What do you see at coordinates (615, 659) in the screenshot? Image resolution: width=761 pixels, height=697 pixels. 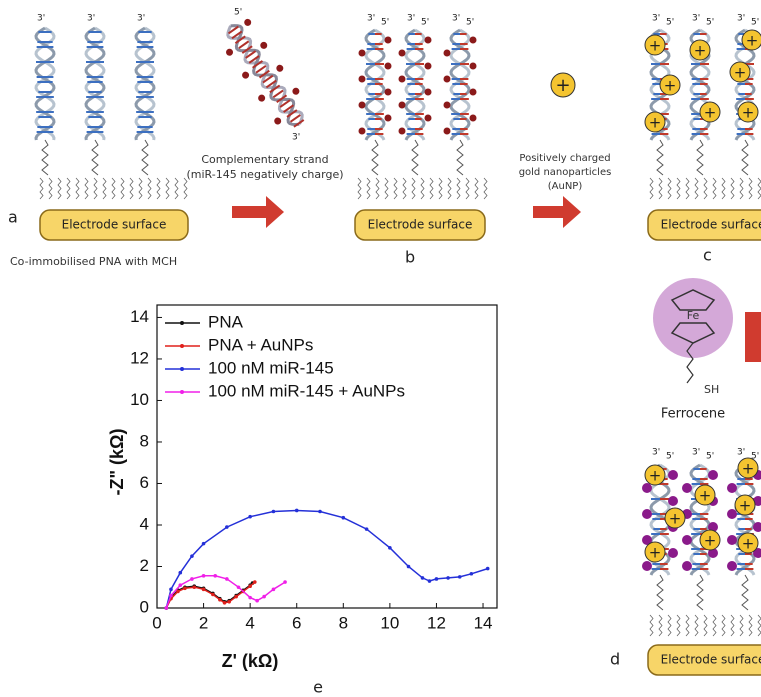 I see `panel-label: d` at bounding box center [615, 659].